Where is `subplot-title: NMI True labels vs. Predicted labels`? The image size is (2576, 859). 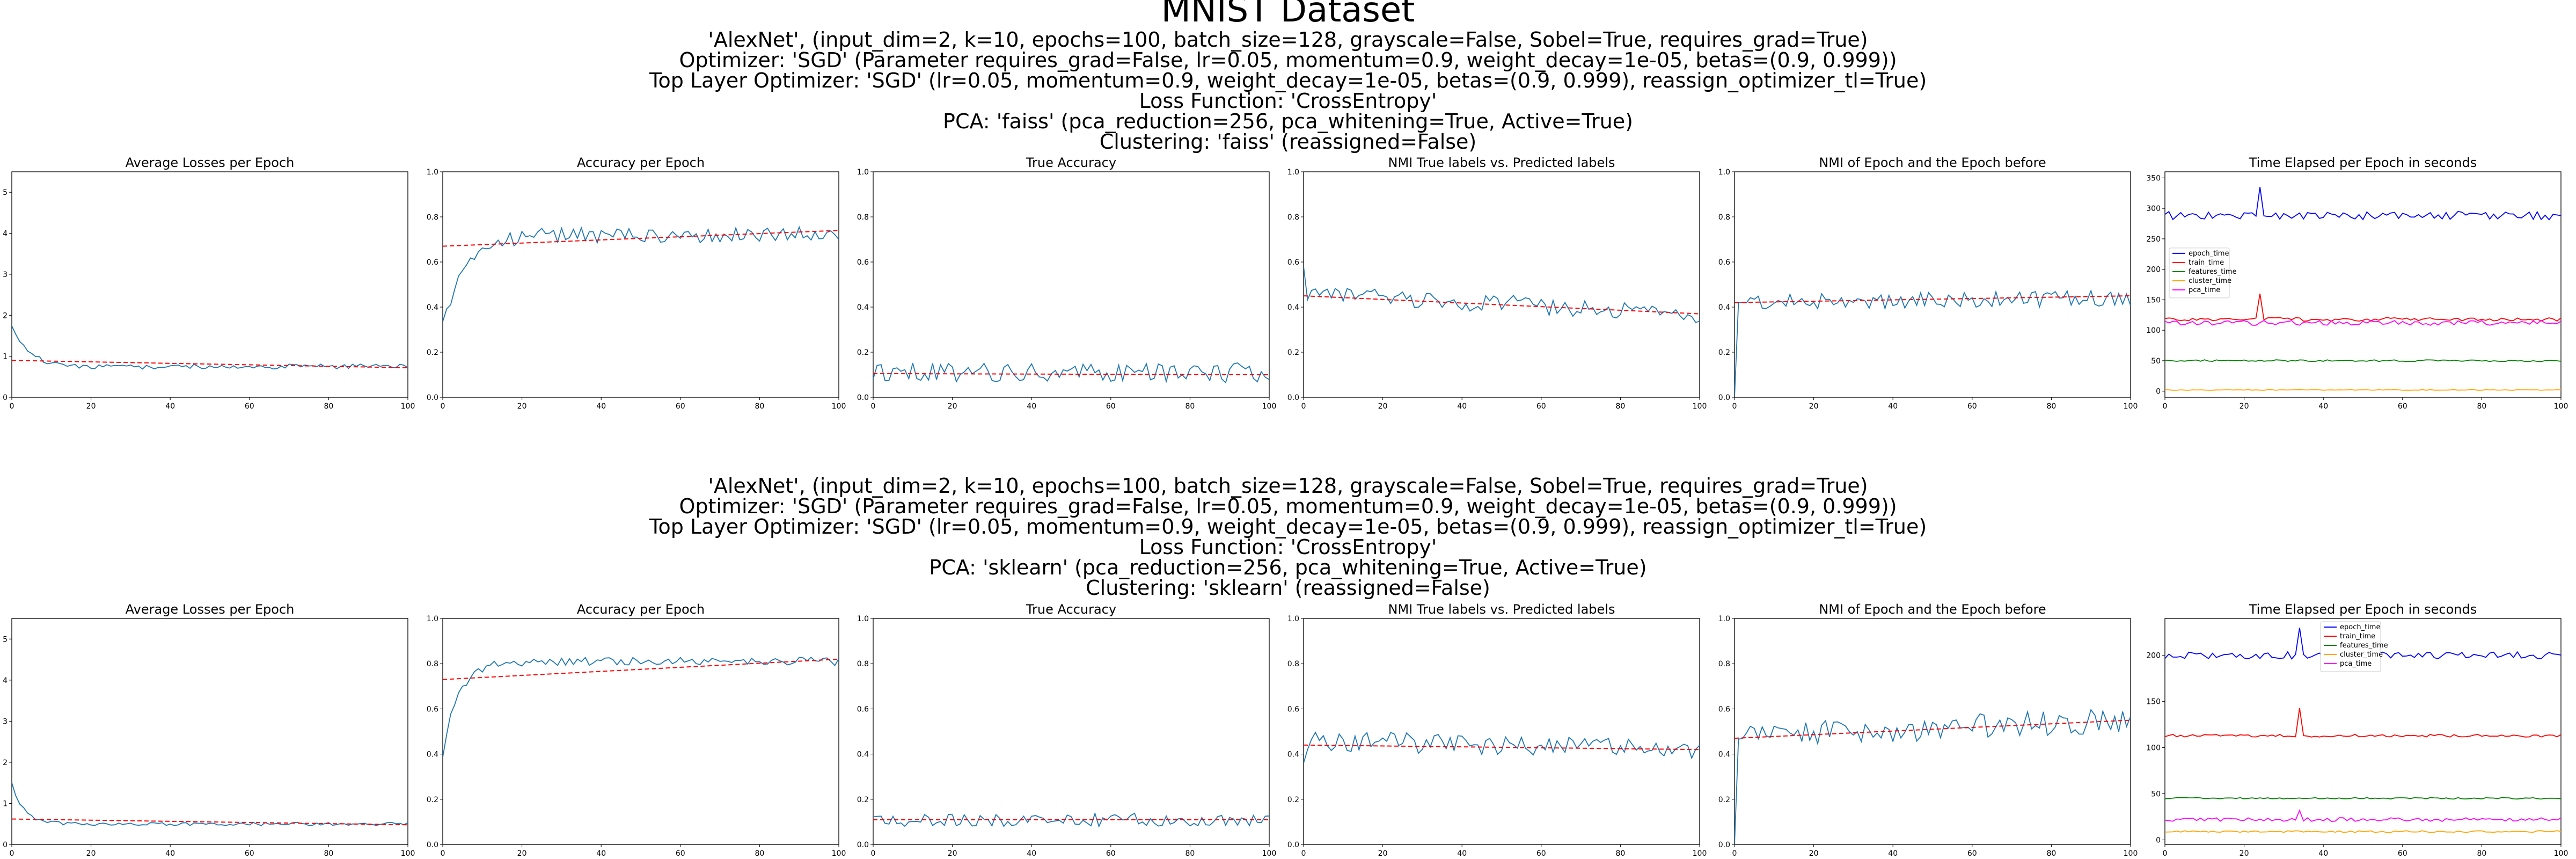 subplot-title: NMI True labels vs. Predicted labels is located at coordinates (1501, 162).